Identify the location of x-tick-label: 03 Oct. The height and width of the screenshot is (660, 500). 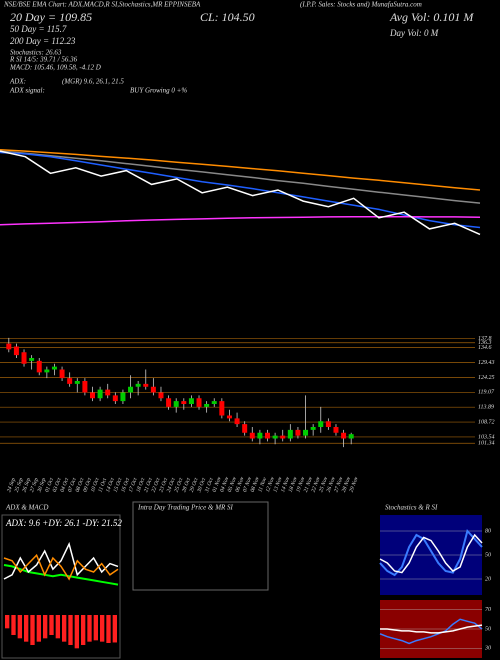
(57, 485).